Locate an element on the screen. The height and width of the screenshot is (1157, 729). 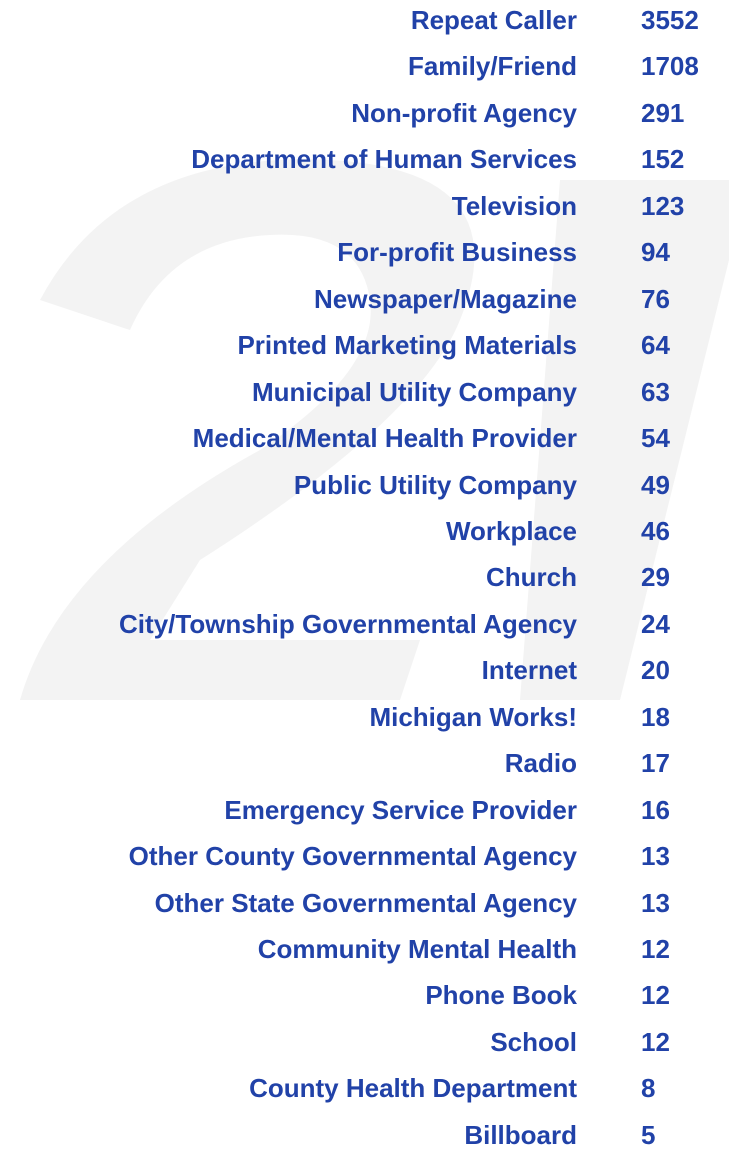
table-row: Municipal Utility Company 63 is located at coordinates (364, 392).